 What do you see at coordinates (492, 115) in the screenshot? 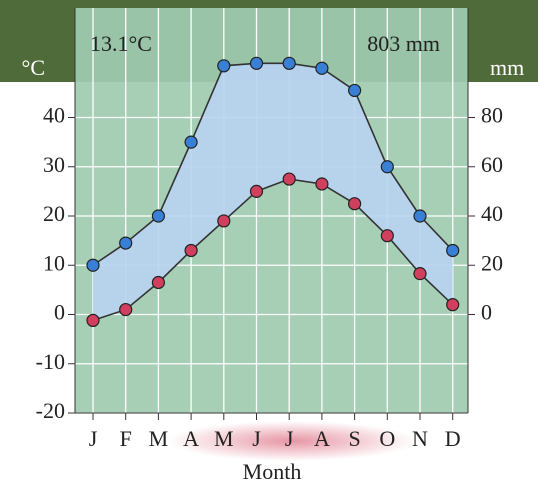
I see `y2-tick-label: 80` at bounding box center [492, 115].